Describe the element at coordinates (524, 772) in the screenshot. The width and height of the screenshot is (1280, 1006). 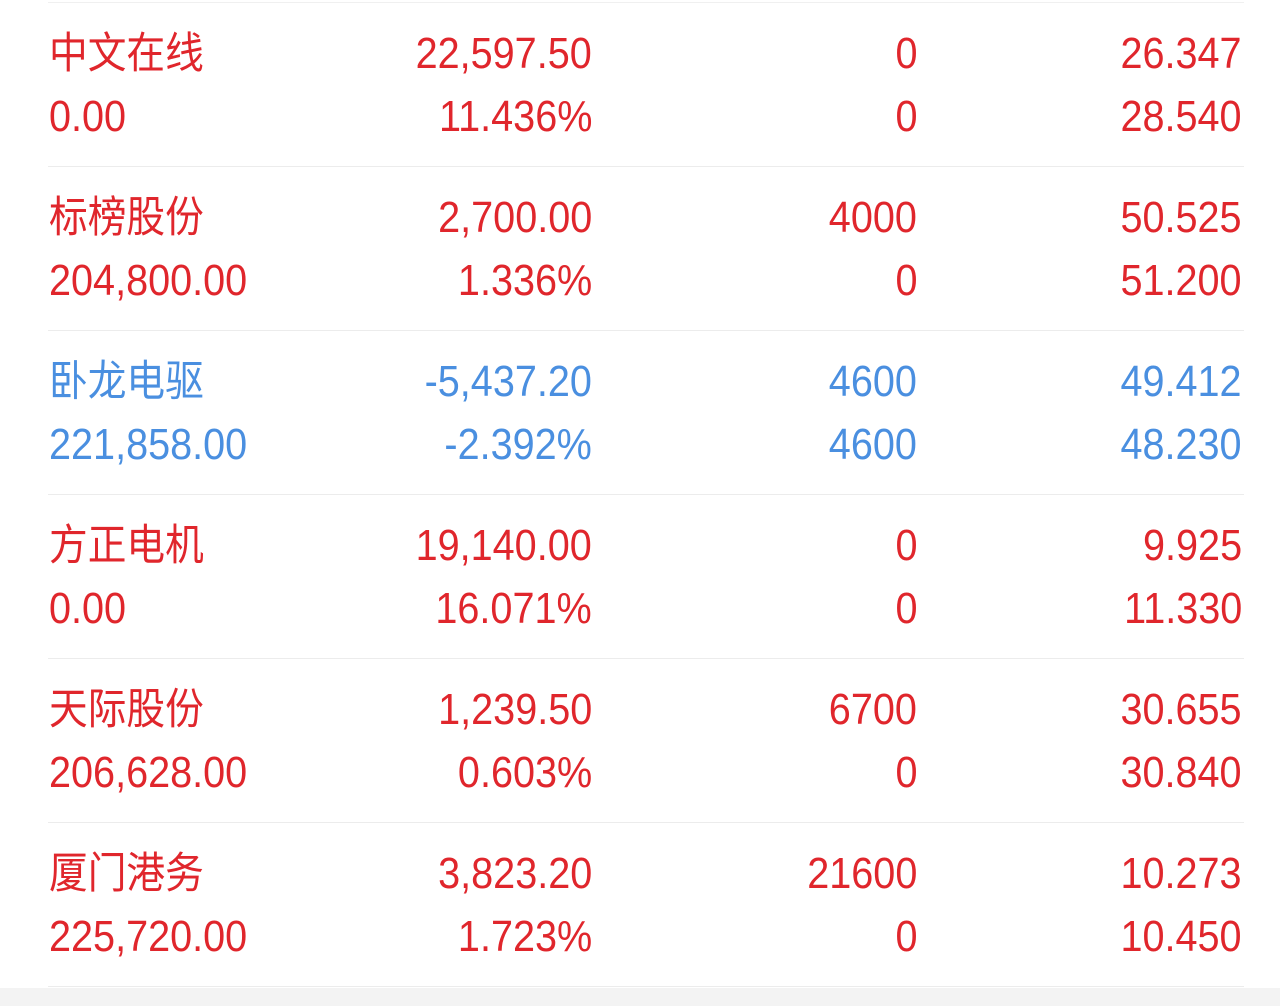
I see `profit-loss-pct: 0.603%` at that location.